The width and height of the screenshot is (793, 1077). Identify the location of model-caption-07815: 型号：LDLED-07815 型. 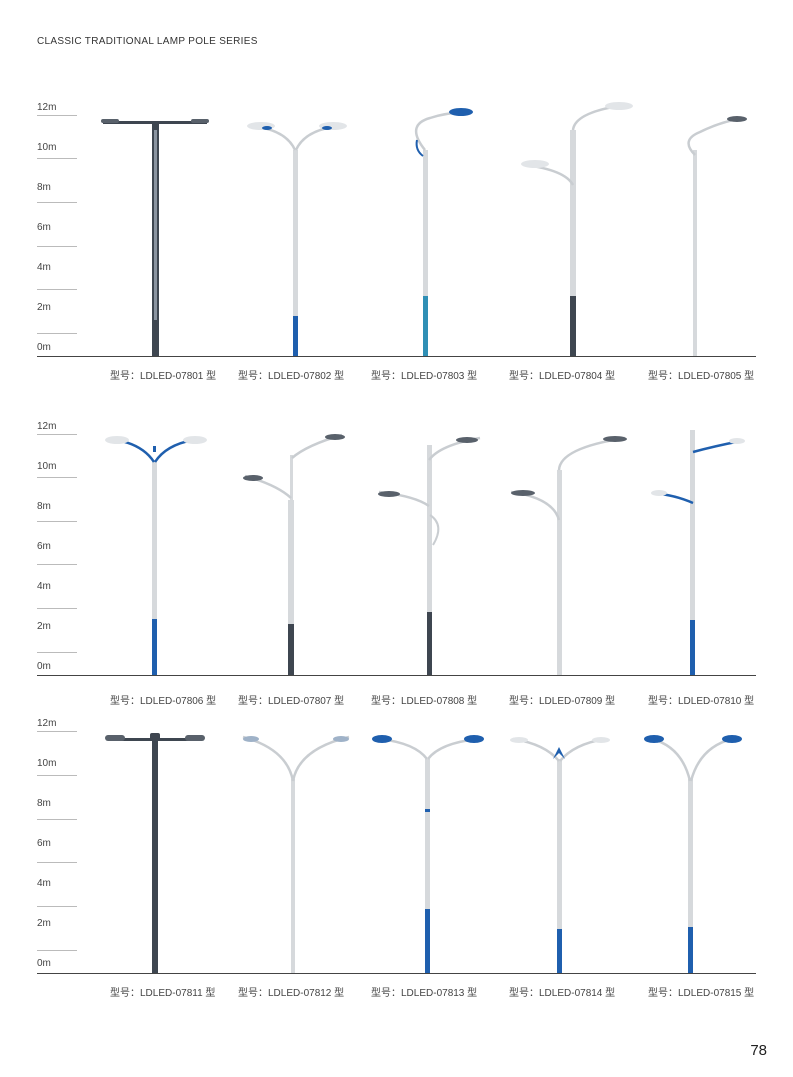
(701, 993).